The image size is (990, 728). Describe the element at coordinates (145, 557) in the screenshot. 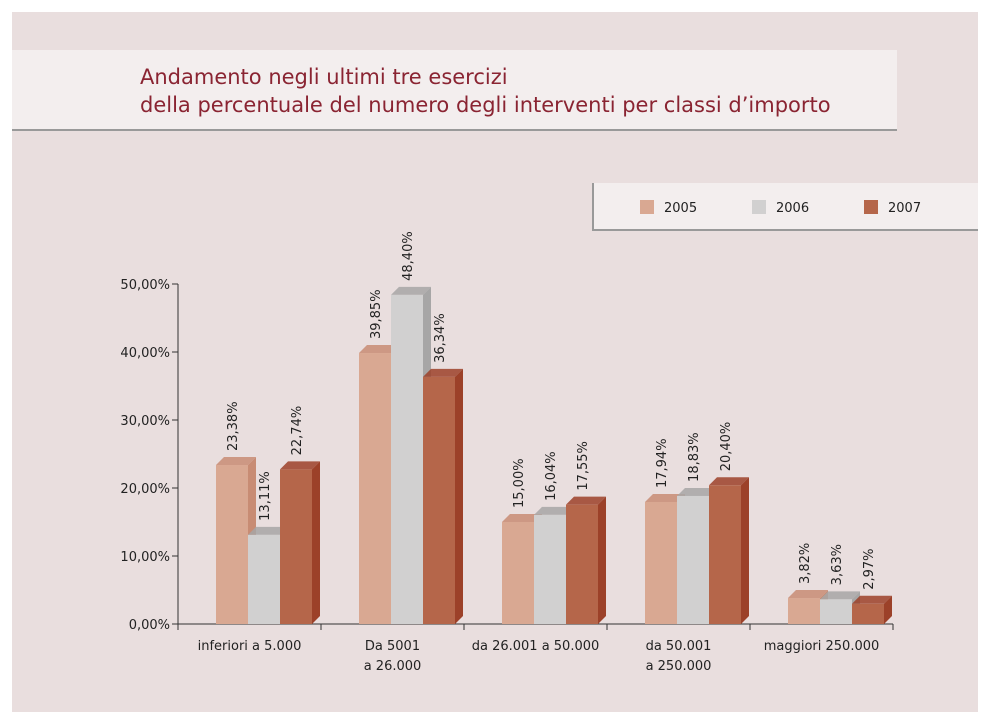

I see `y-tick-label: 10,00%` at that location.